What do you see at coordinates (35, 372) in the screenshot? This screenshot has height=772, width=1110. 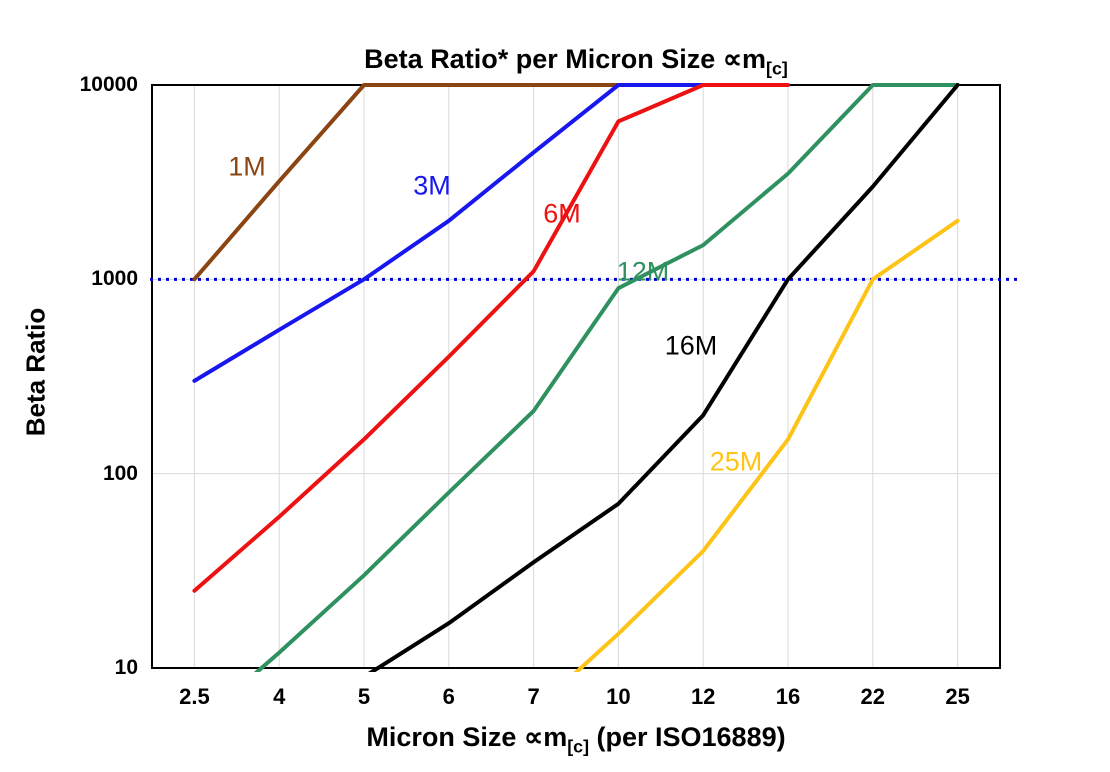 I see `y-axis-title: Beta Ratio` at bounding box center [35, 372].